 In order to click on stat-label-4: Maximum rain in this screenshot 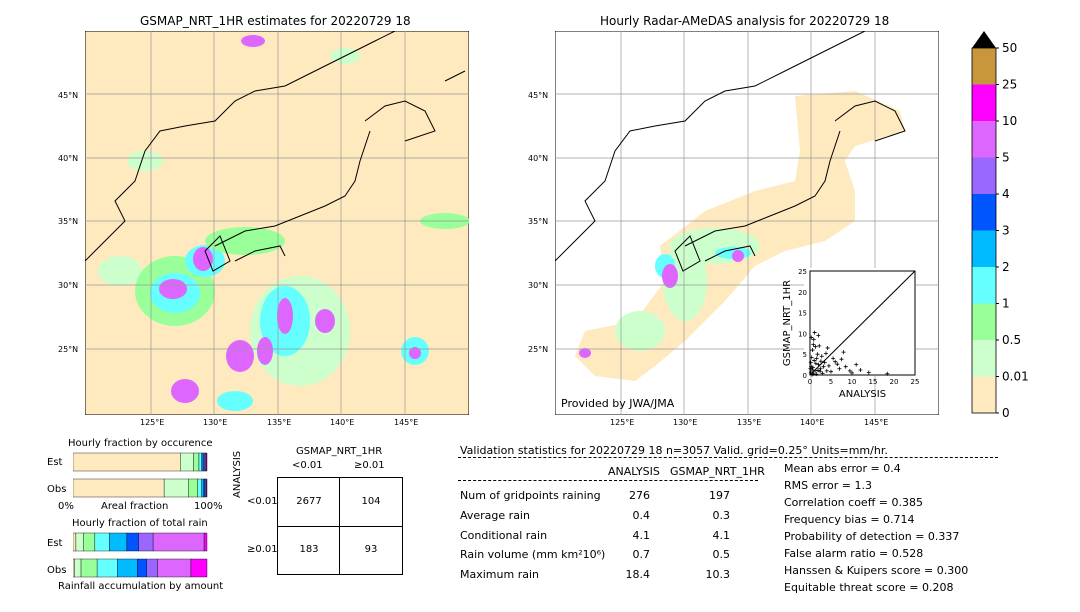, I will do `click(499, 574)`.